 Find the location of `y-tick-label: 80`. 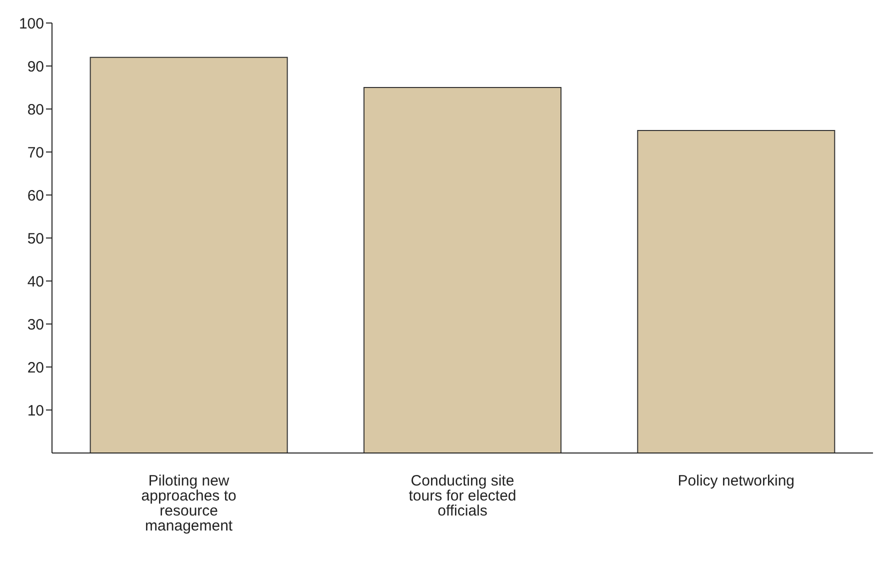

y-tick-label: 80 is located at coordinates (35, 109).